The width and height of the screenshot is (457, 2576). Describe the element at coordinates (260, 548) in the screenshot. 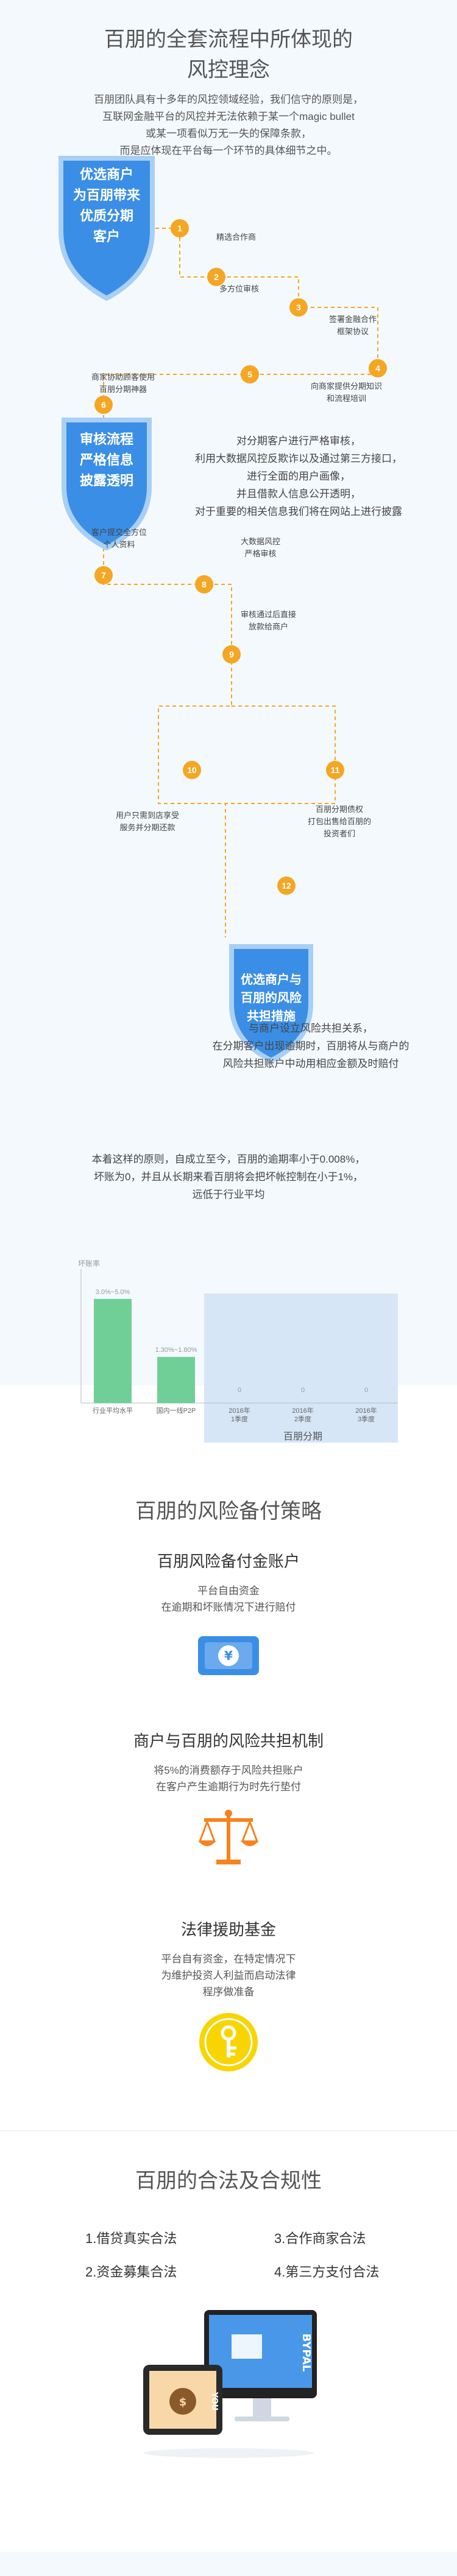

I see `step-label: 大数据风控 严格审核` at that location.